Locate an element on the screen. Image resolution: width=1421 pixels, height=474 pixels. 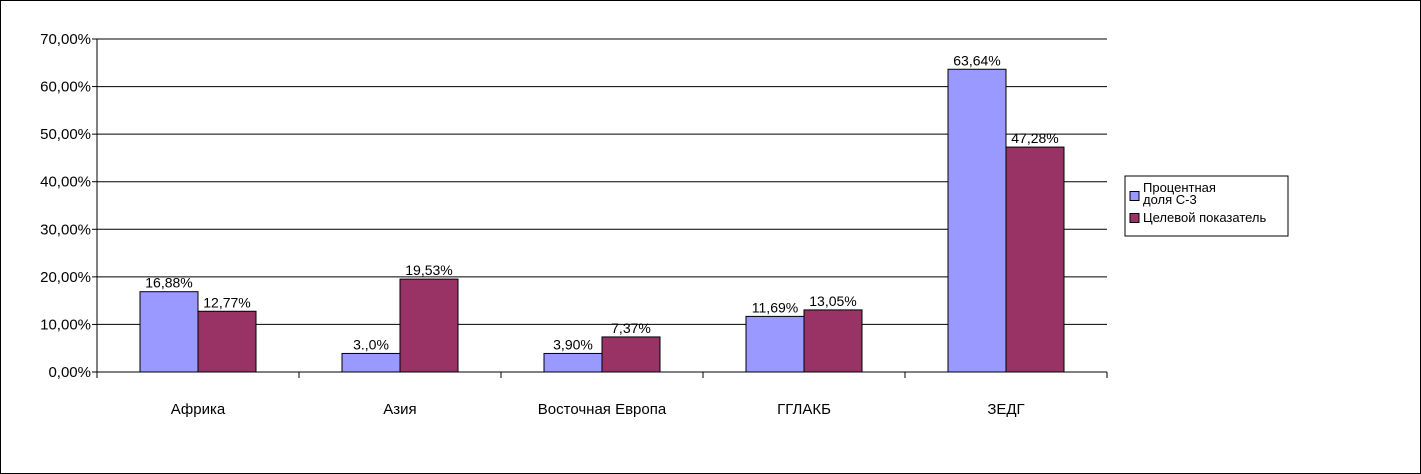
data-label: 19,53% is located at coordinates (428, 270).